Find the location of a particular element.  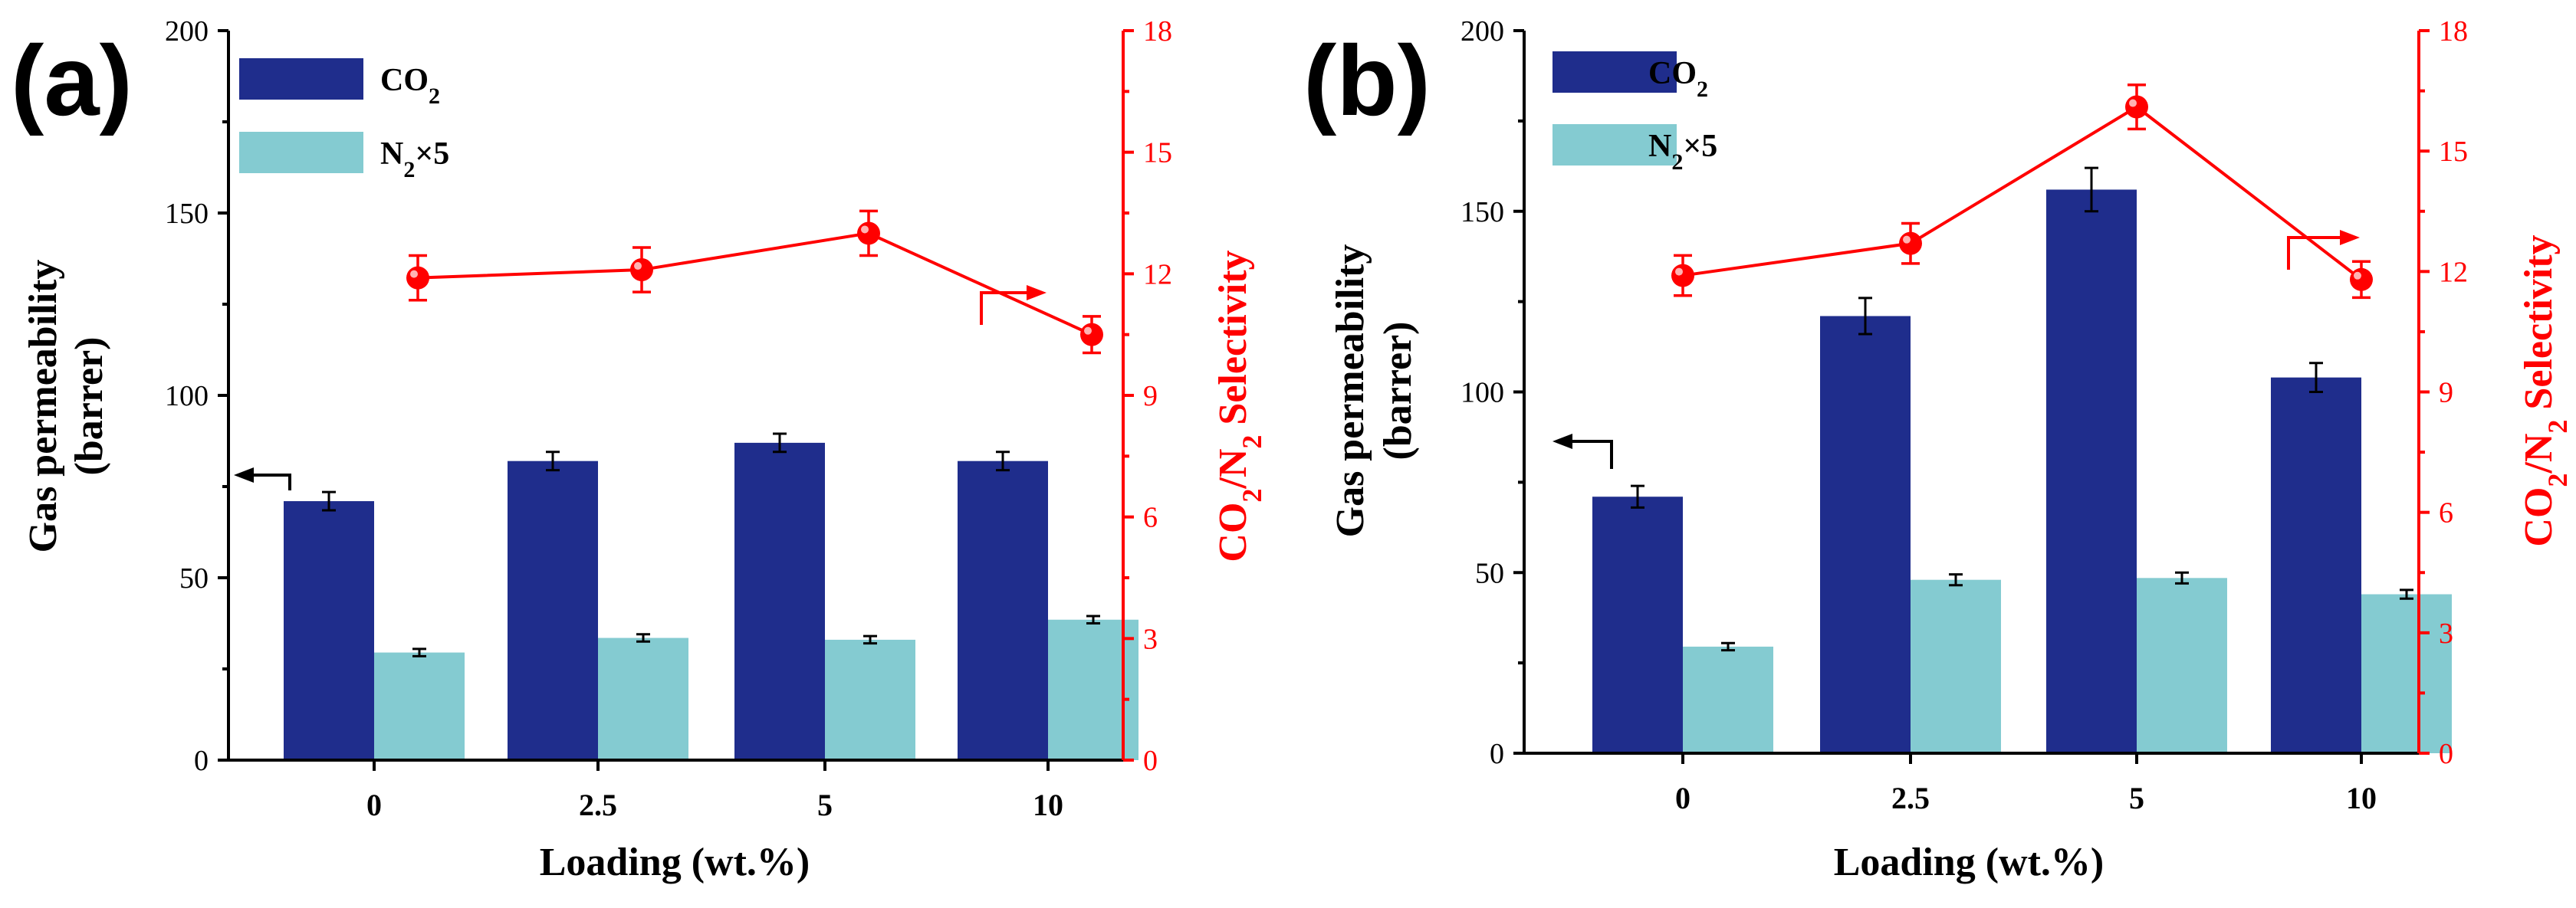

panel-label: (b) is located at coordinates (1367, 81).